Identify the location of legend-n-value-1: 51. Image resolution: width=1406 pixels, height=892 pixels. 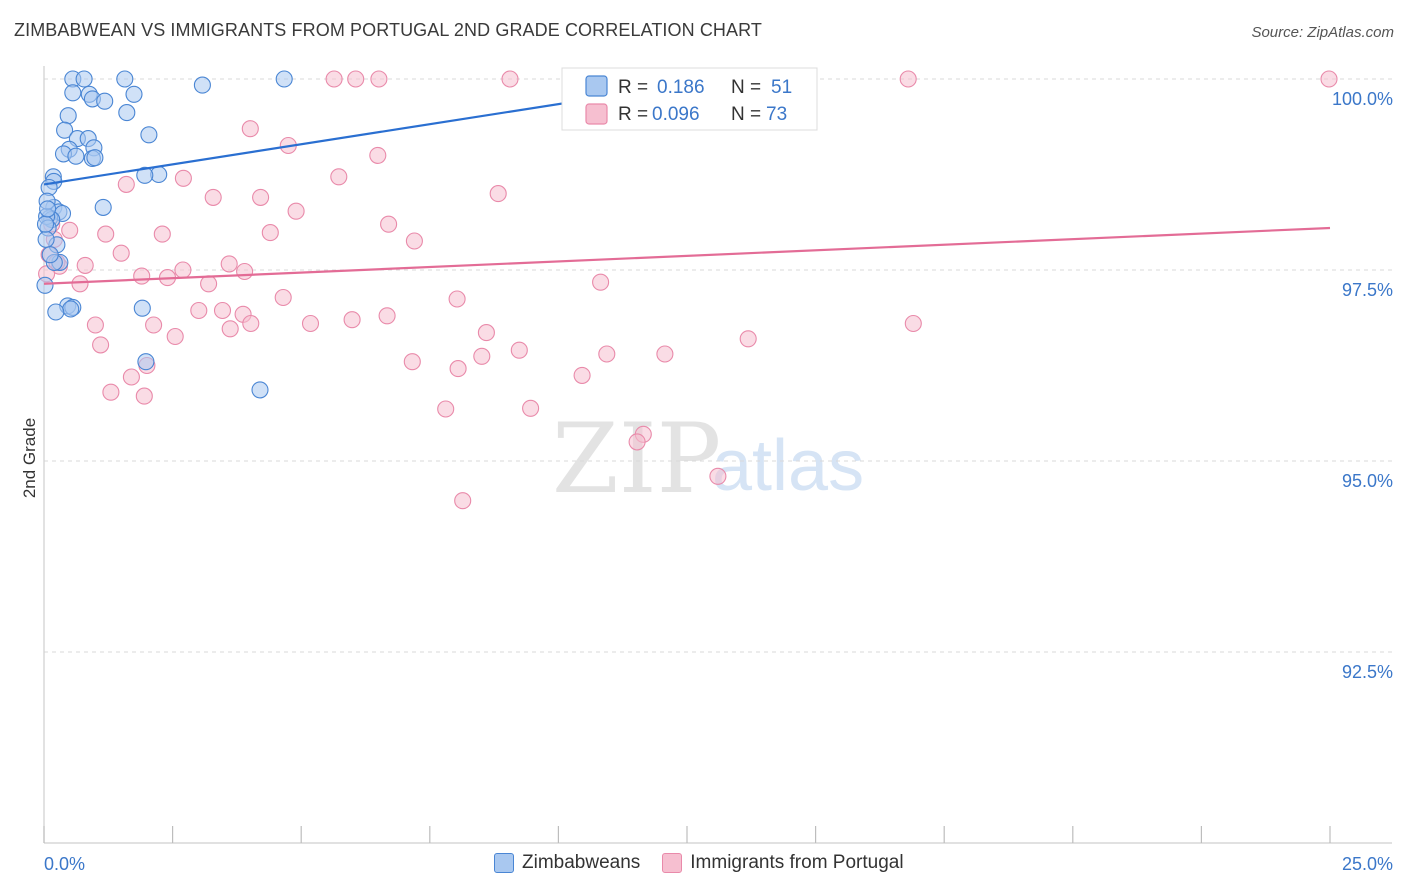
(781, 87).